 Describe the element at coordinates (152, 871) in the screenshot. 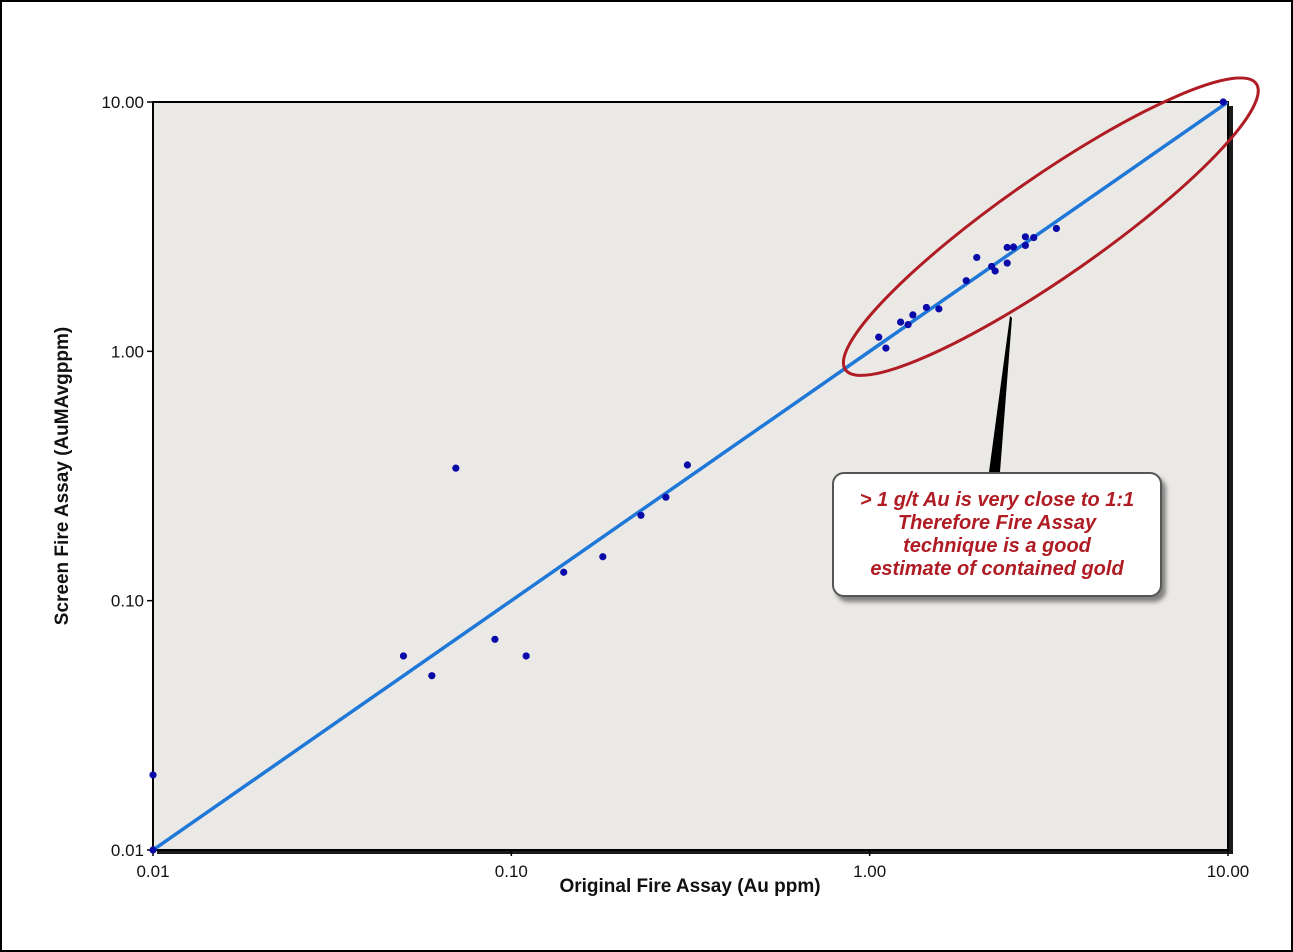

I see `x-tick-label: 0.01` at that location.